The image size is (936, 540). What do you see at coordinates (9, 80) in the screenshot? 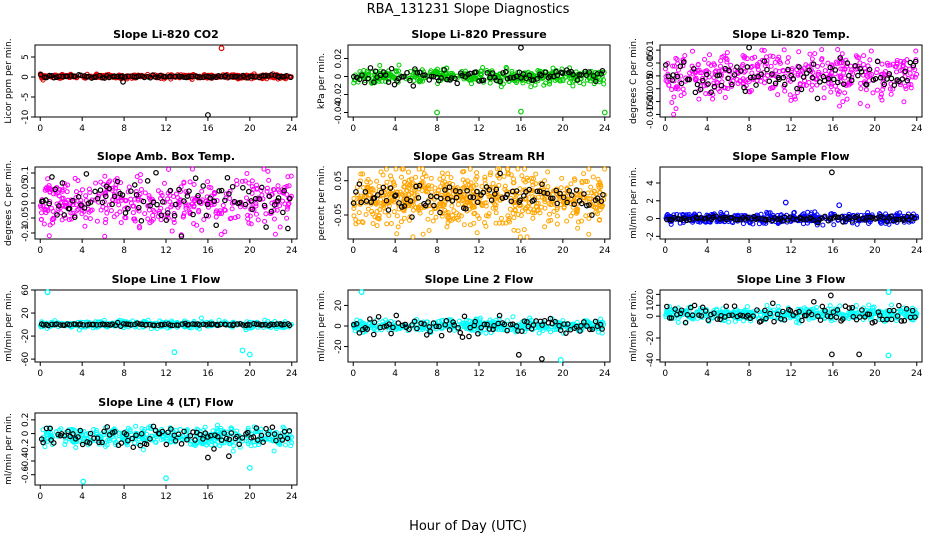
I see `panel-ylabel: Licor ppm per min.` at bounding box center [9, 80].